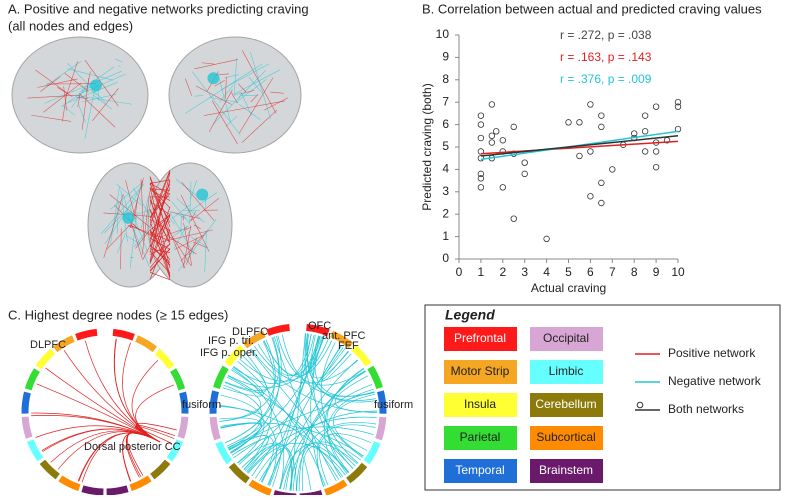  I want to click on legend-label: Negative network, so click(715, 381).